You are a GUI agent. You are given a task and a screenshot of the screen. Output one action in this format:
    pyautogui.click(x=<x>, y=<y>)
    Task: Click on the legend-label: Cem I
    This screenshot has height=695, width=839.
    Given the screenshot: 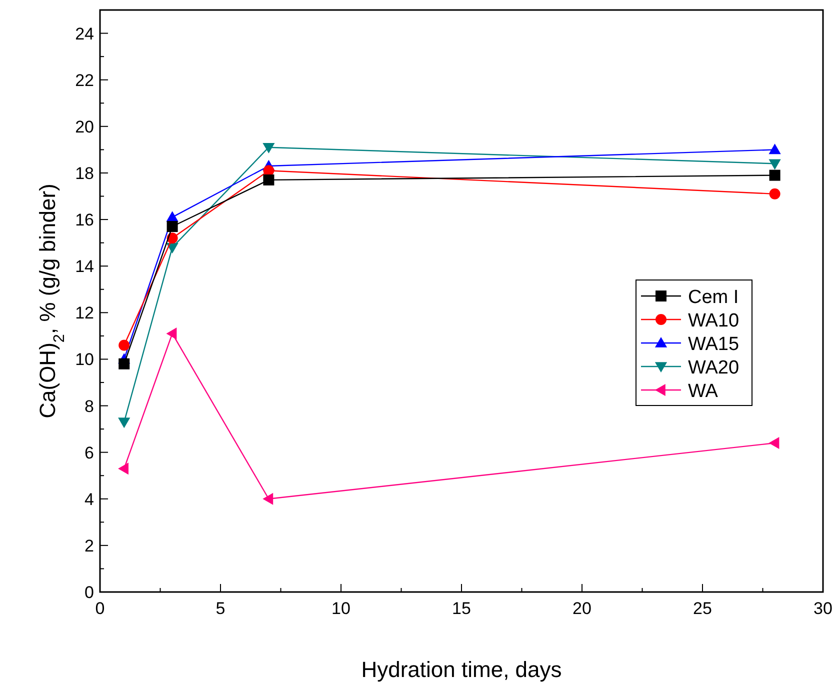 What is the action you would take?
    pyautogui.click(x=713, y=297)
    